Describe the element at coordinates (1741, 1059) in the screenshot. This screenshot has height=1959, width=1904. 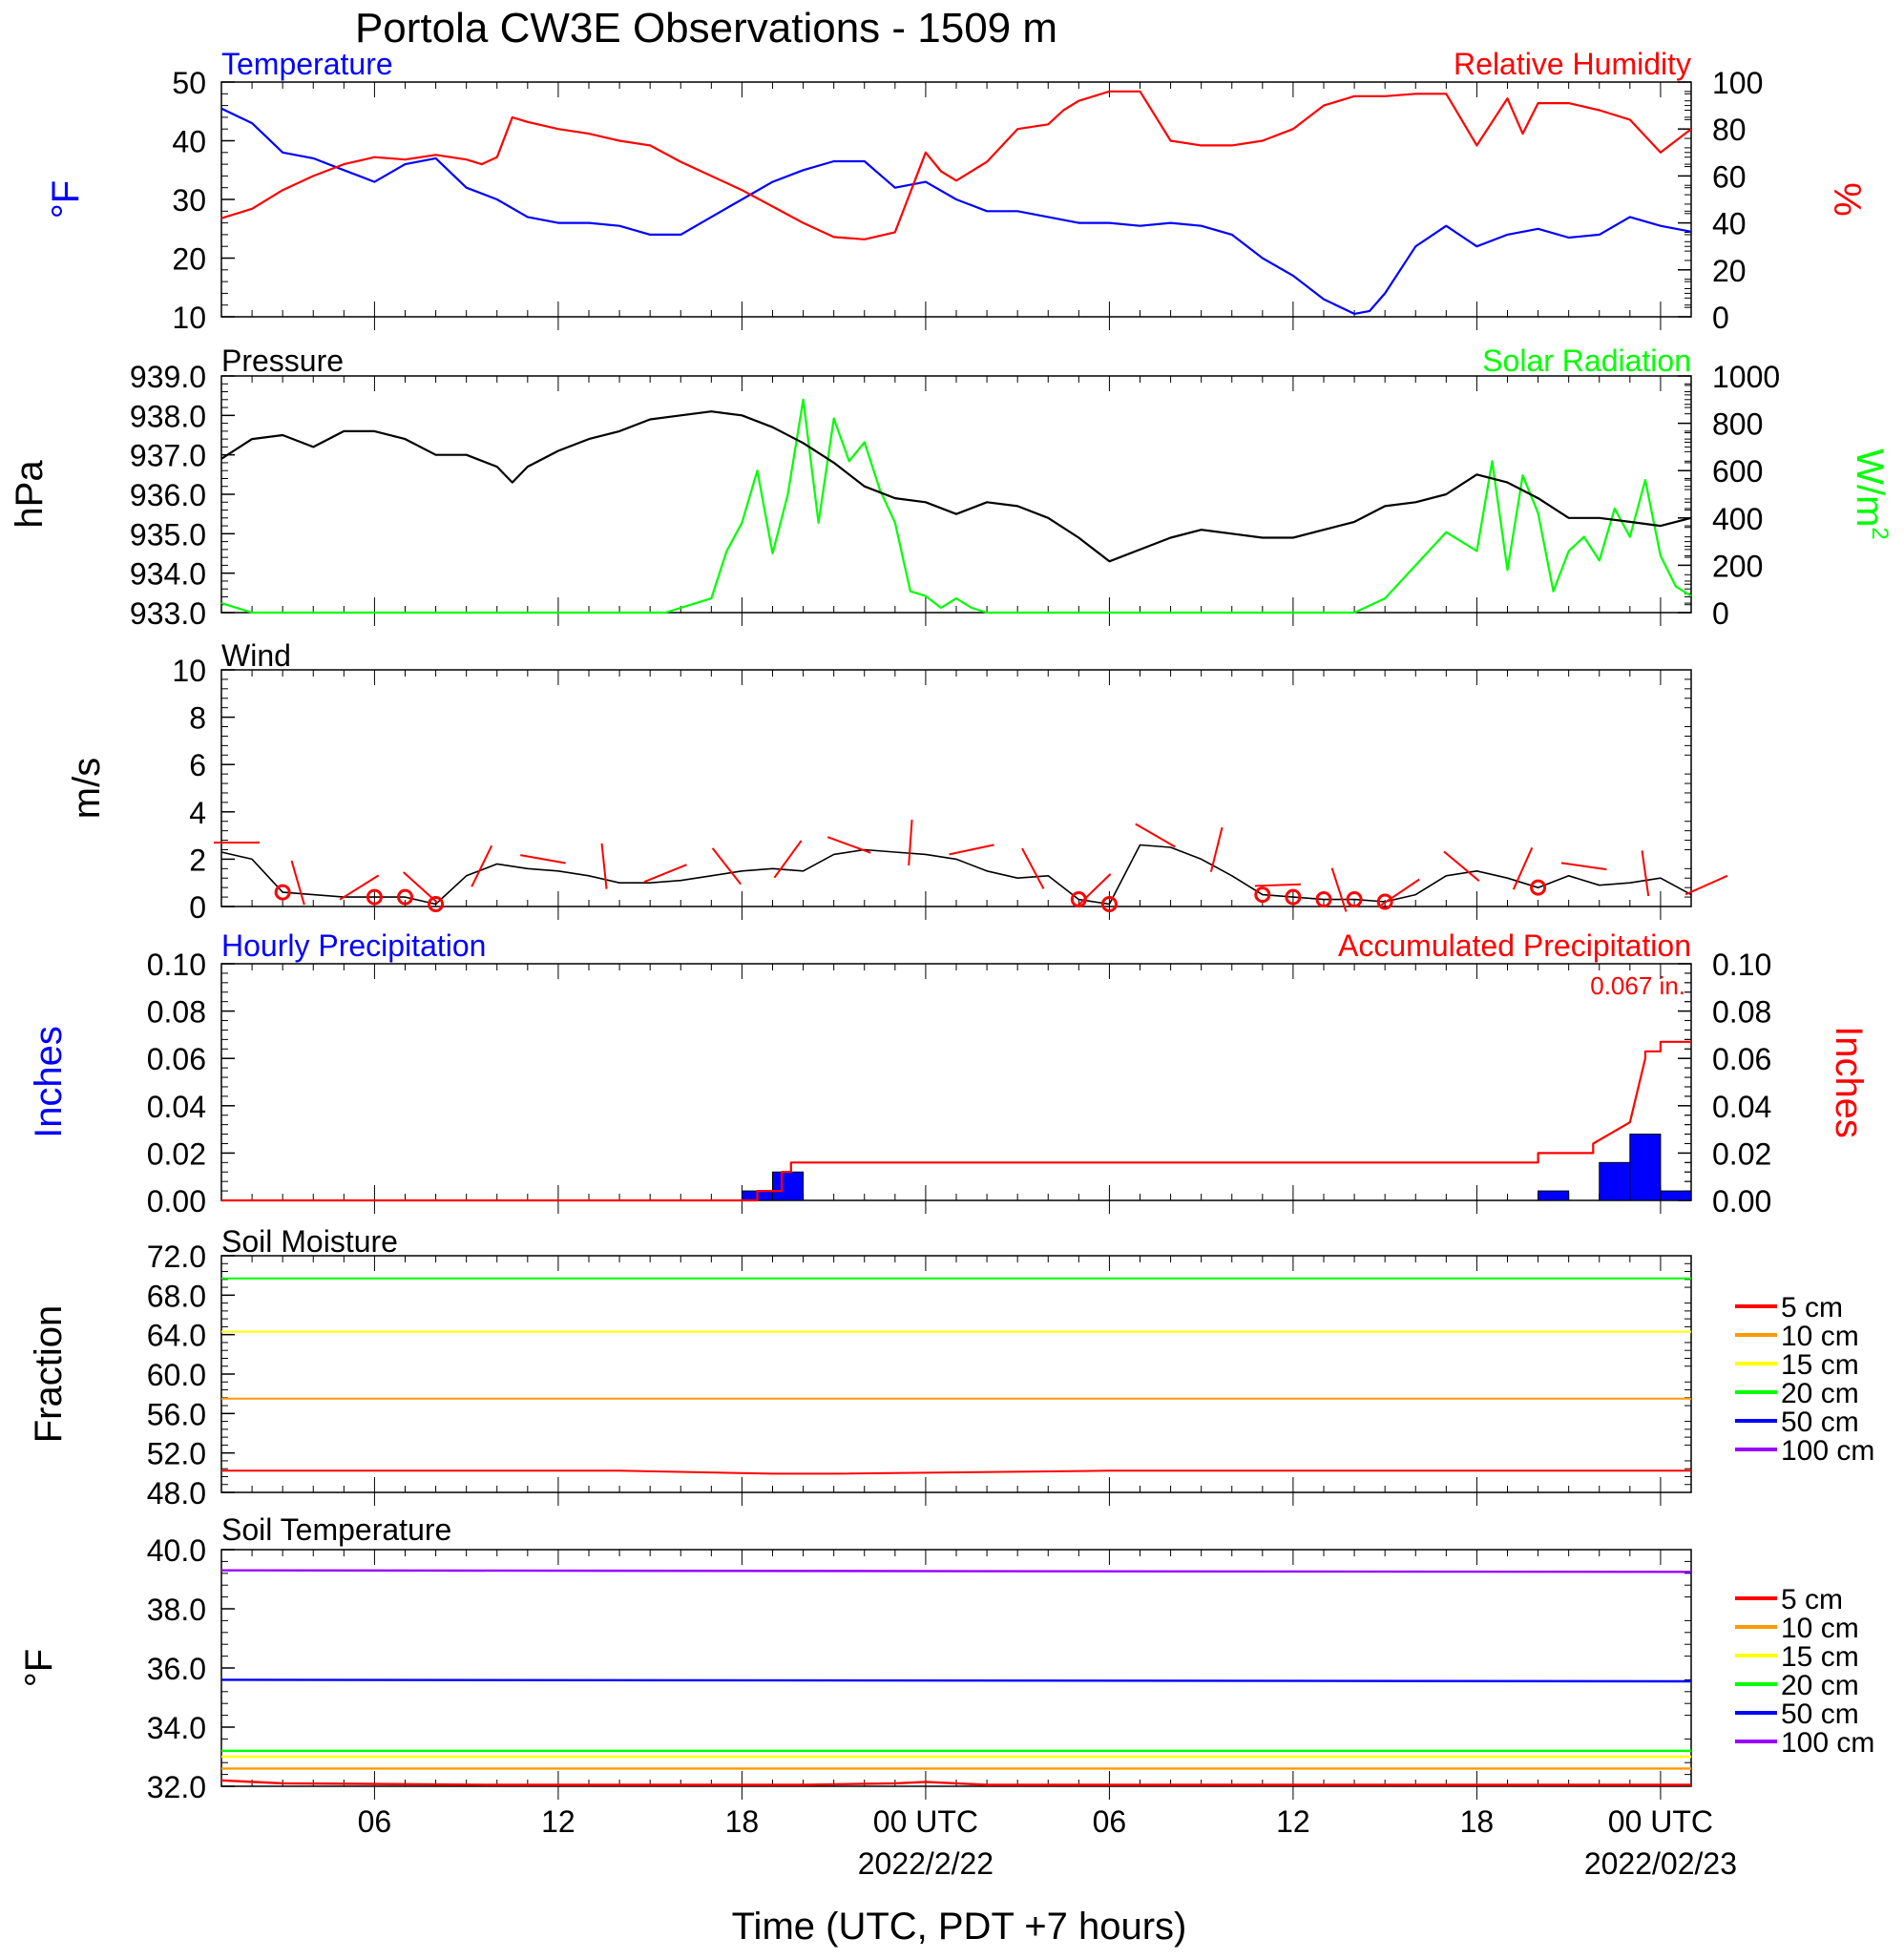
I see `precip-right-tick-label: 0.06` at that location.